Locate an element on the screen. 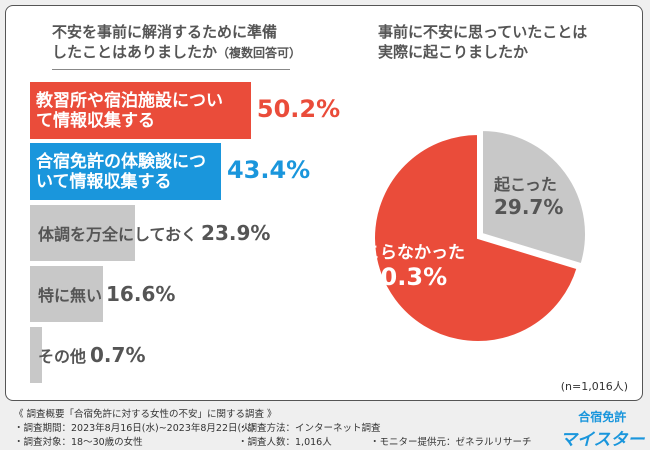 The image size is (650, 450). bar-1: 合宿免許の体験談について情報収集する is located at coordinates (125, 171).